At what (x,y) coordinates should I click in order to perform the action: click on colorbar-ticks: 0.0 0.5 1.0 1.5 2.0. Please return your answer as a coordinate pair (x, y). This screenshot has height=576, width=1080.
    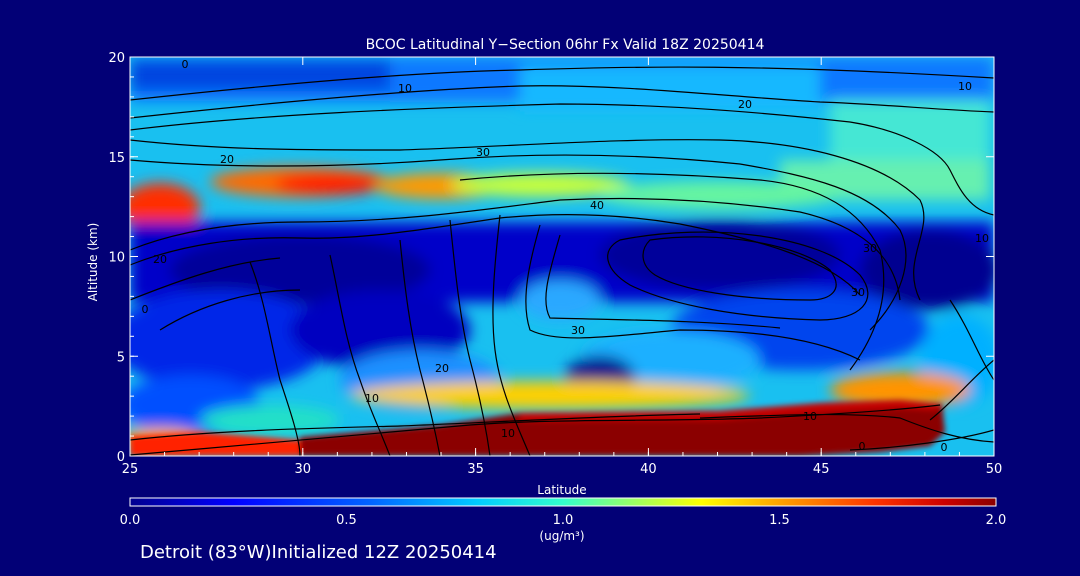
    Looking at the image, I should click on (563, 520).